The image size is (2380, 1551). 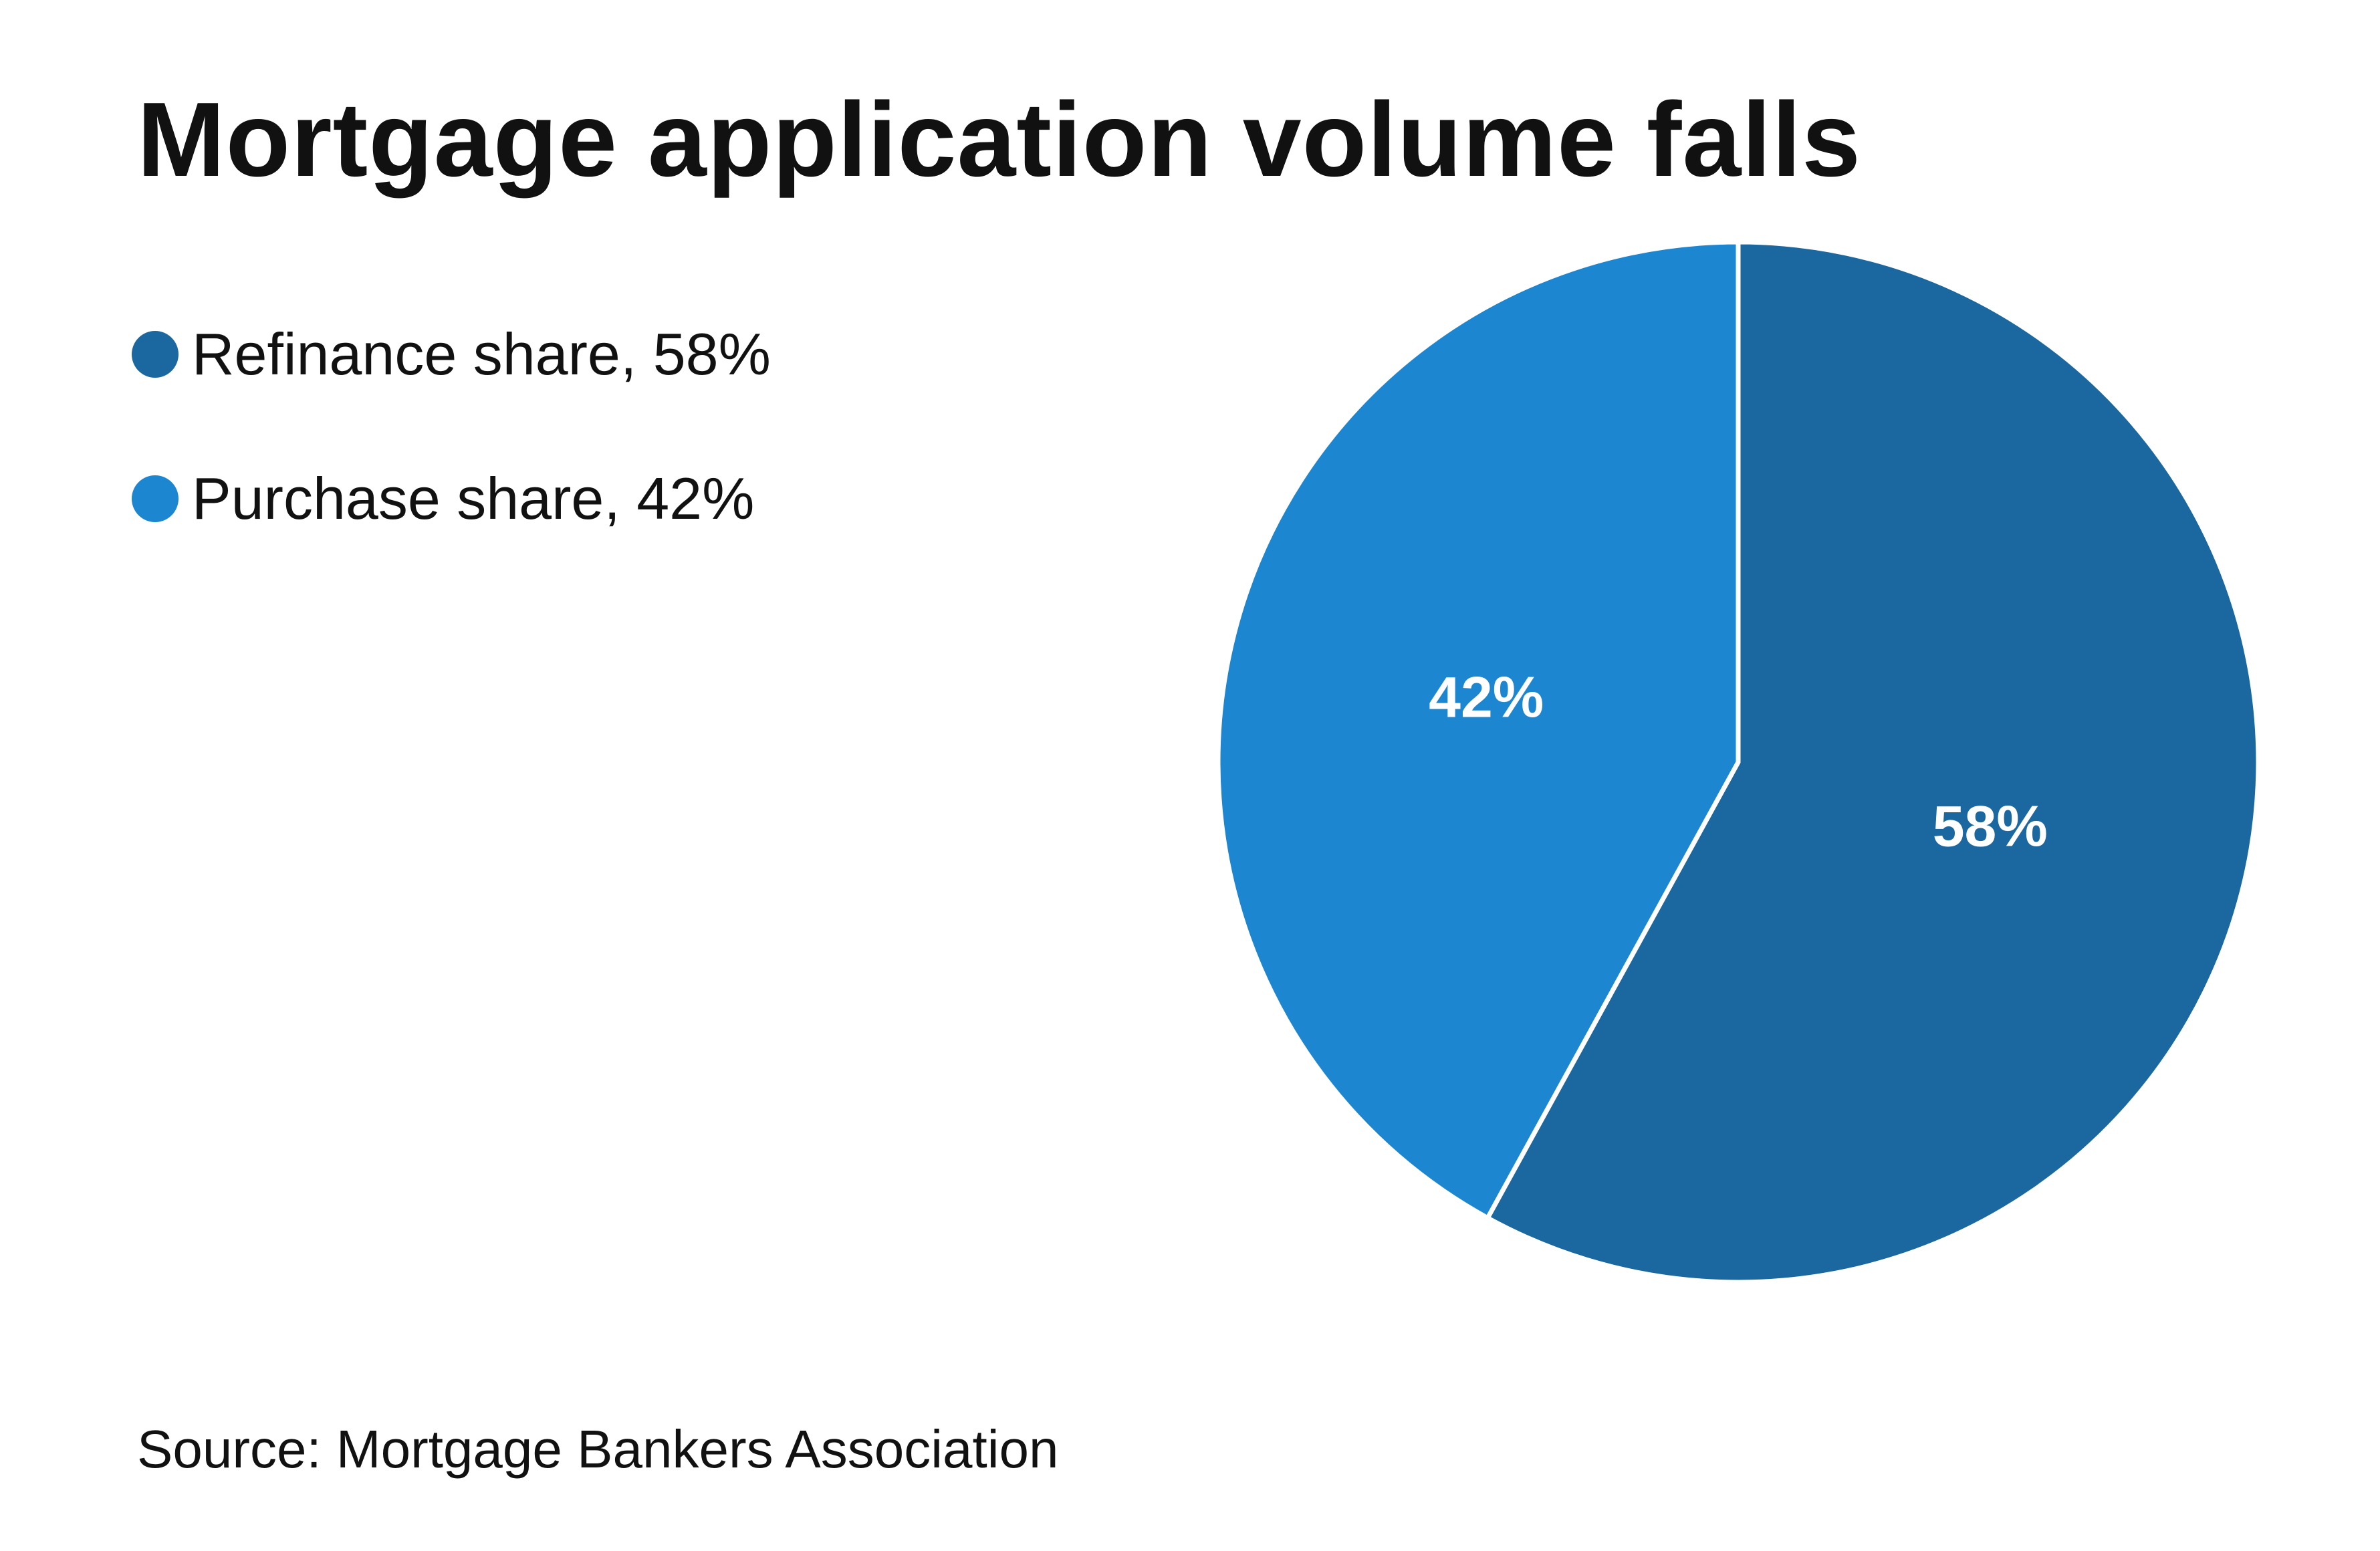 I want to click on pie-label-refinance: 58%, so click(x=1990, y=827).